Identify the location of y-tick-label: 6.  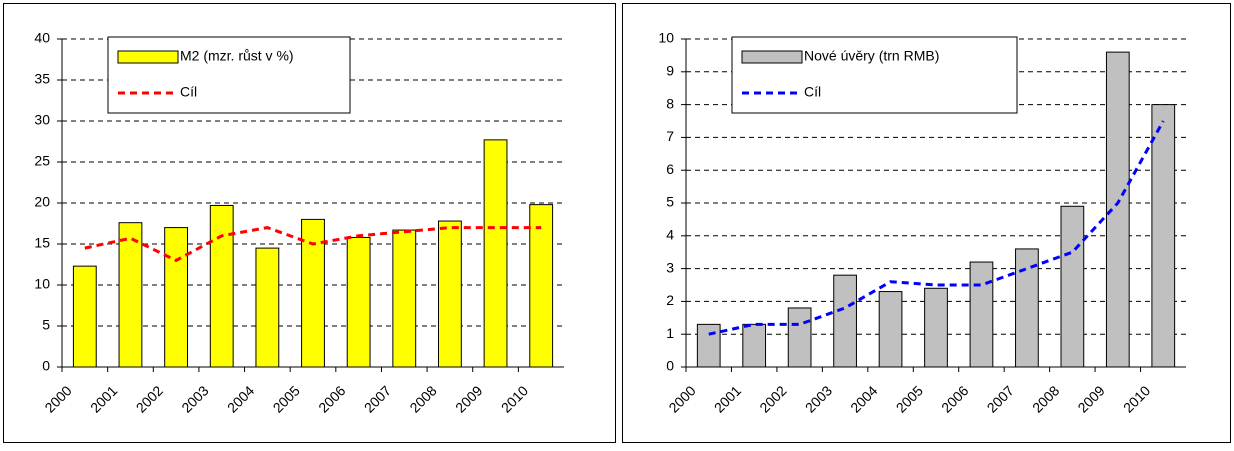
(670, 169).